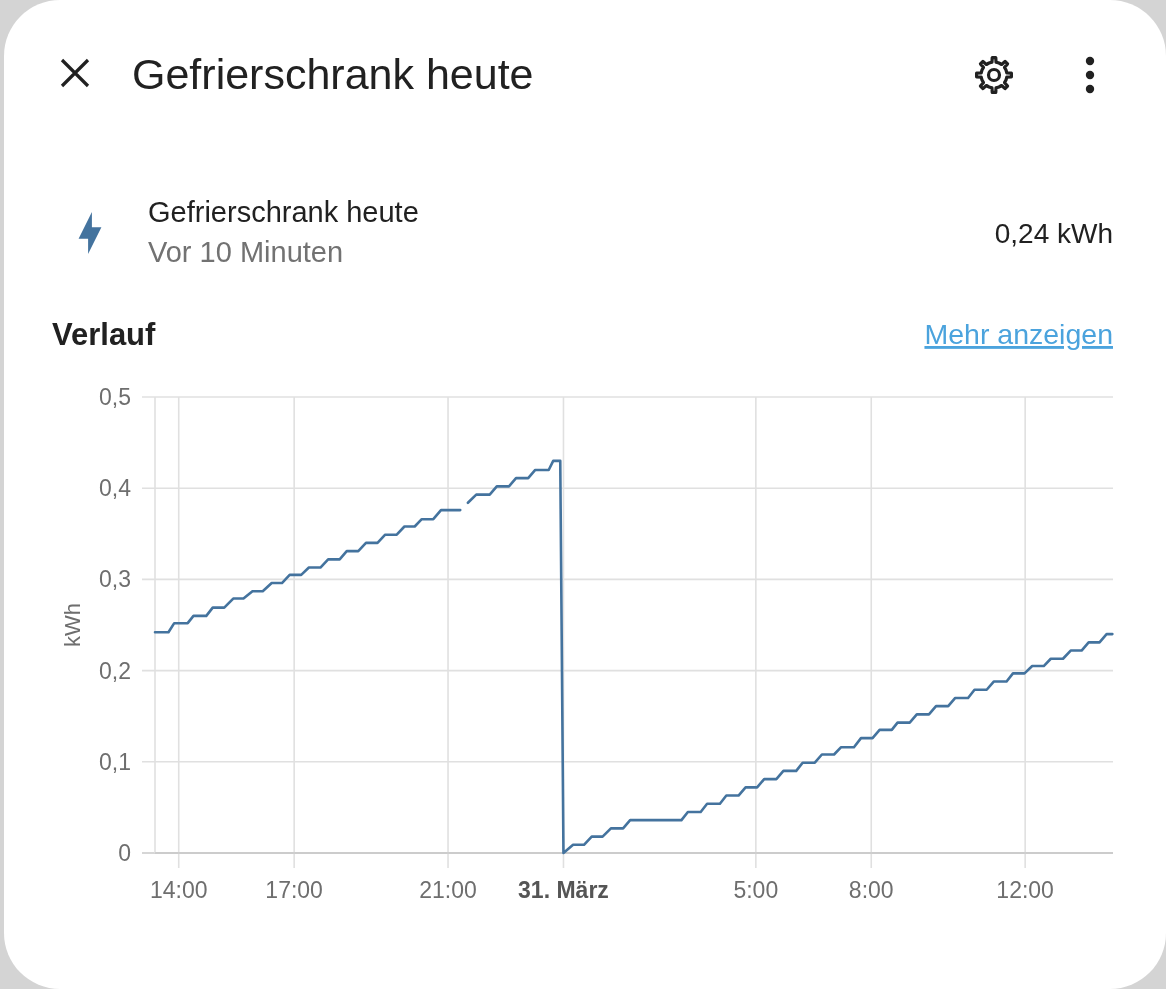  What do you see at coordinates (756, 890) in the screenshot?
I see `x-tick-label: 5:00` at bounding box center [756, 890].